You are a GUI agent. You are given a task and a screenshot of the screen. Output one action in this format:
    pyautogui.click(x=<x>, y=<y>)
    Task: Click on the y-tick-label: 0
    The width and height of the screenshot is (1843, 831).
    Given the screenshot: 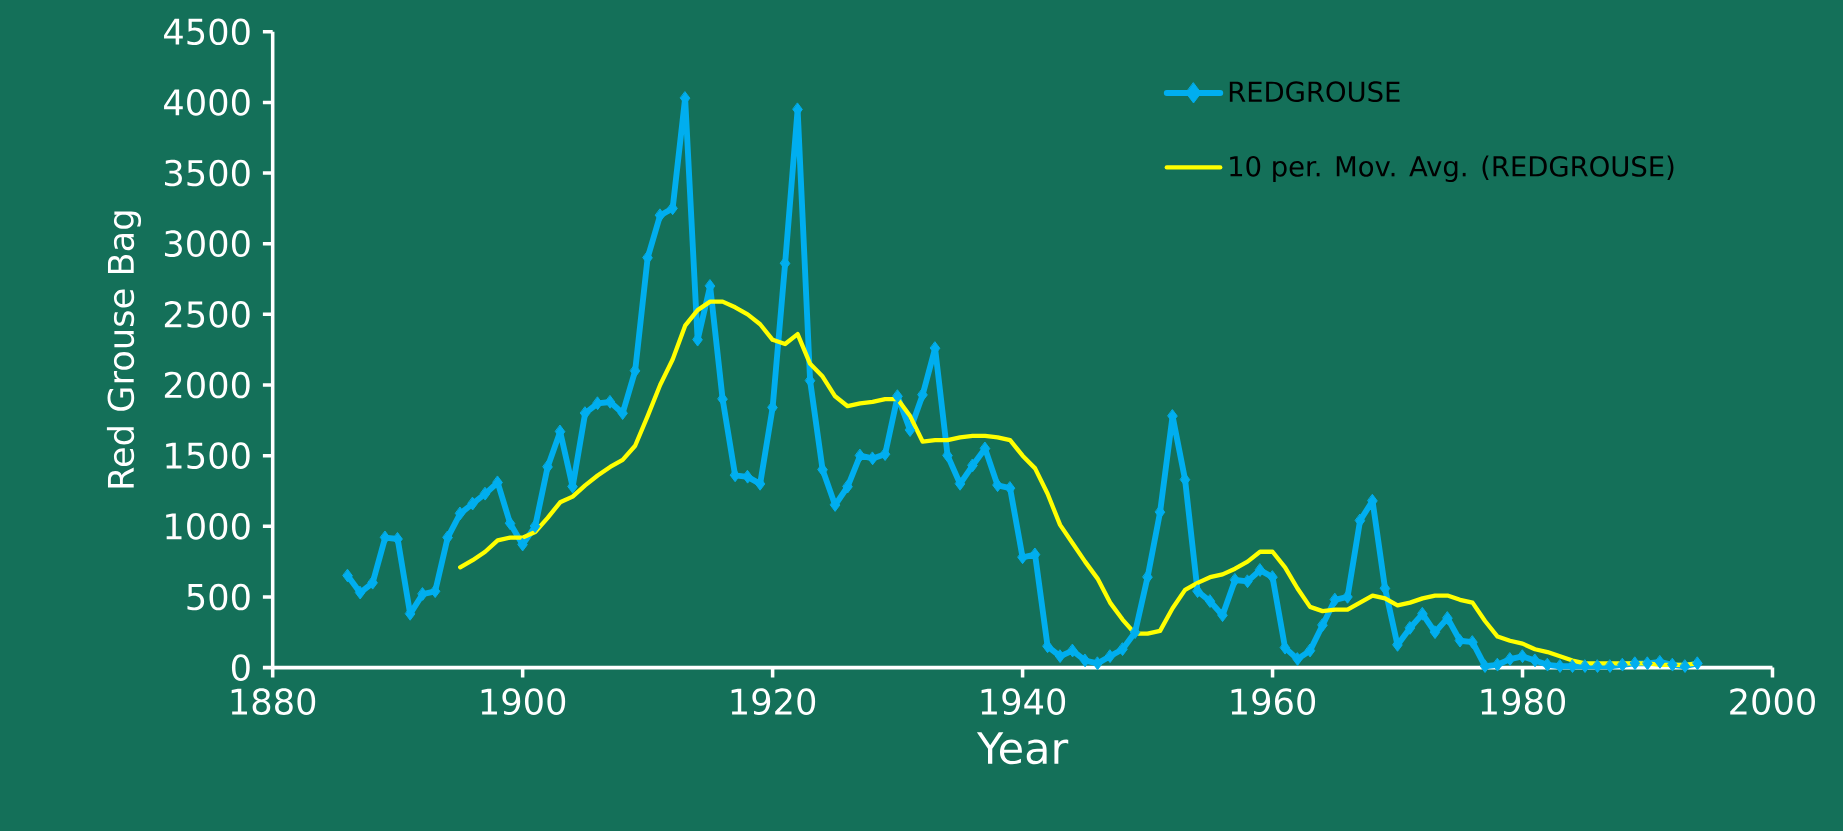 What is the action you would take?
    pyautogui.click(x=240, y=667)
    